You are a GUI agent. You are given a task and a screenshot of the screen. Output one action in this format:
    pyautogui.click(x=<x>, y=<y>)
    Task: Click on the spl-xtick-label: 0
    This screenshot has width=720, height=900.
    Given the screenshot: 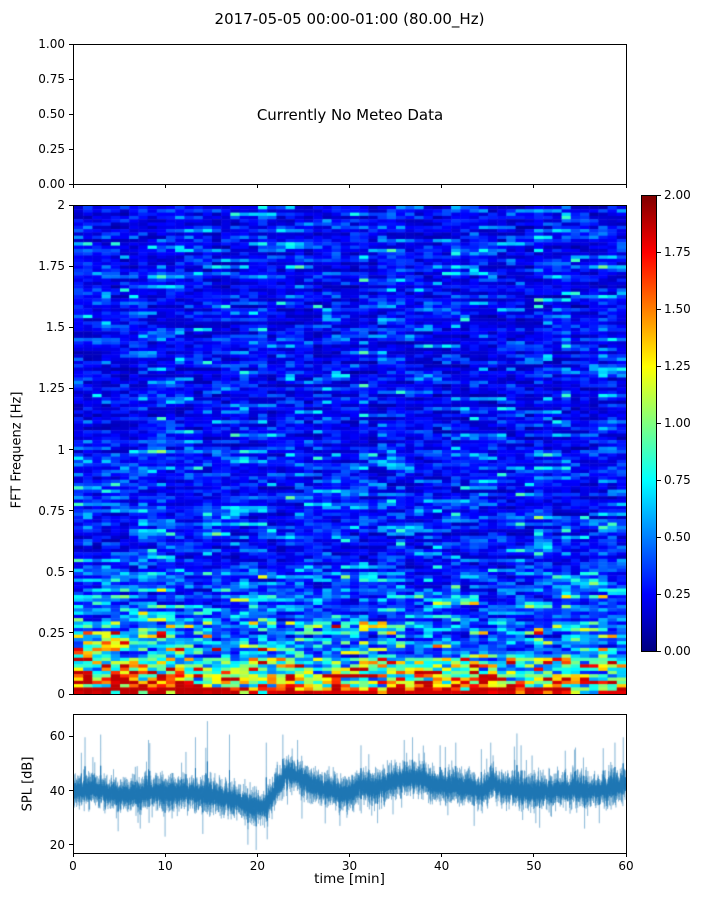 What is the action you would take?
    pyautogui.click(x=73, y=866)
    